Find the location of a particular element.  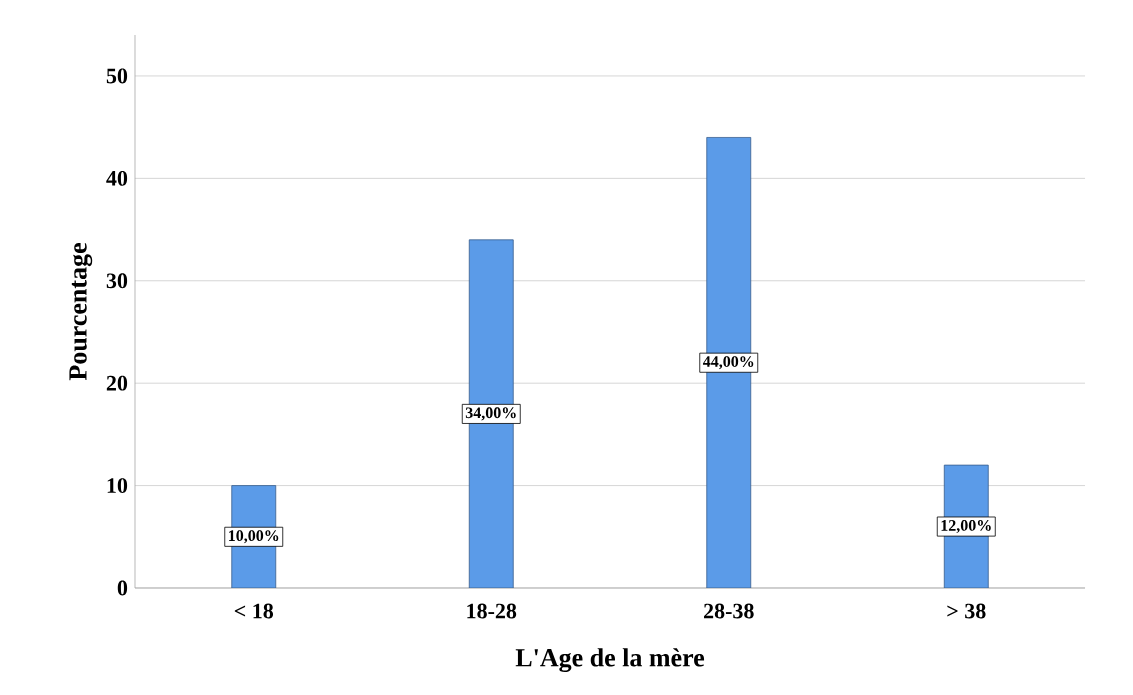

x-tick-label: 18-28 is located at coordinates (492, 611).